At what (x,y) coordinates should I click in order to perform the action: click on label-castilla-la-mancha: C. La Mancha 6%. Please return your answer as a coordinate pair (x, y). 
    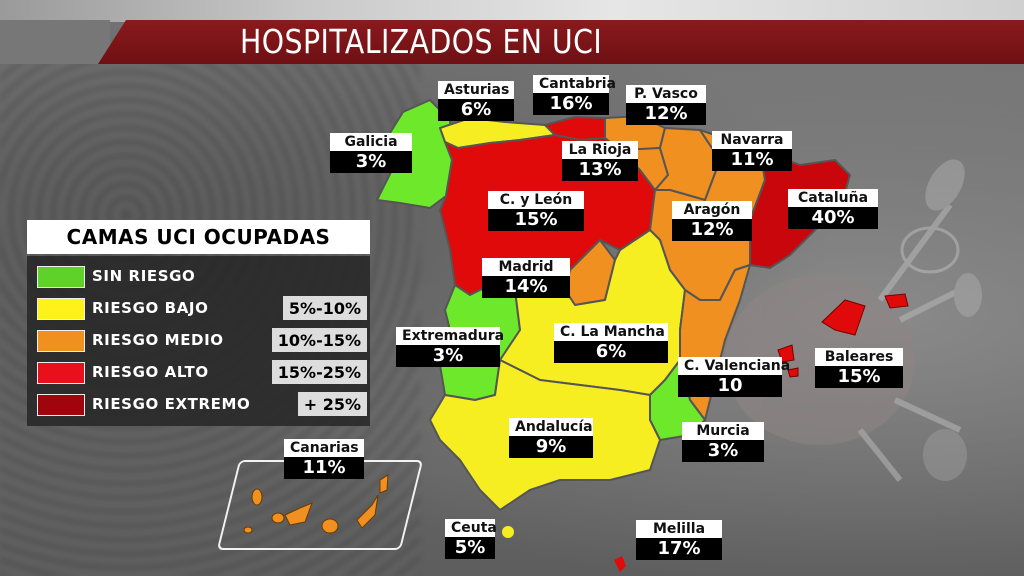
    Looking at the image, I should click on (611, 343).